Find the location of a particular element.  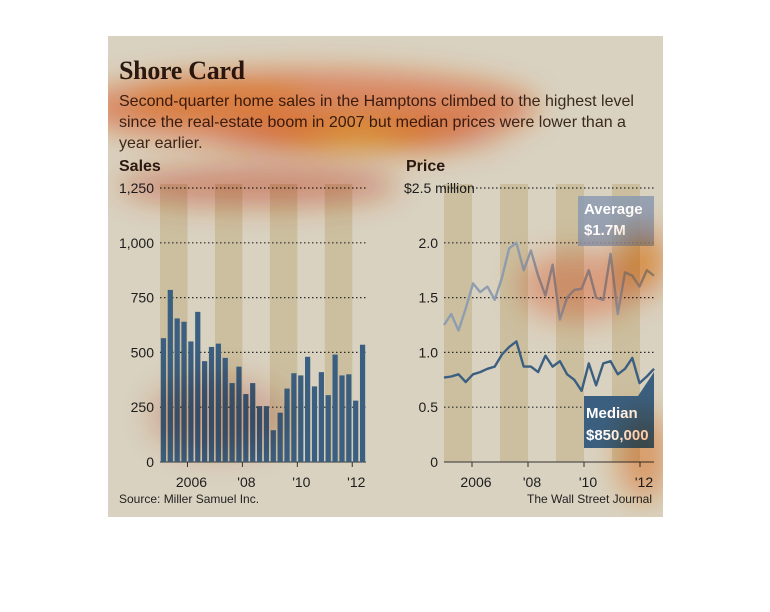

price-y-tick-label: $2.5 million is located at coordinates (439, 188).